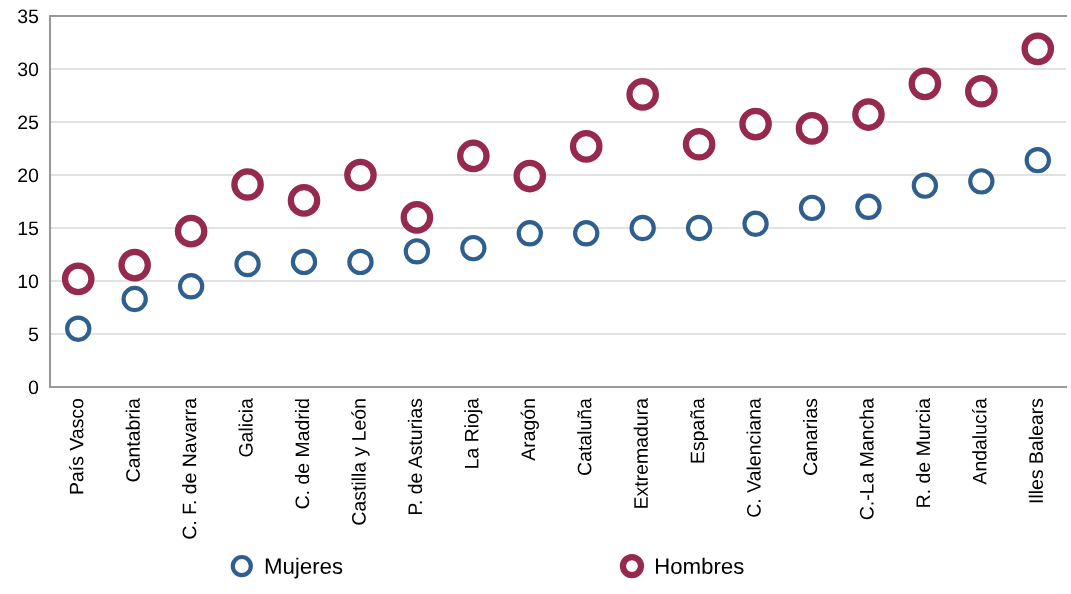  I want to click on x-tick-label: Cantabria, so click(132, 440).